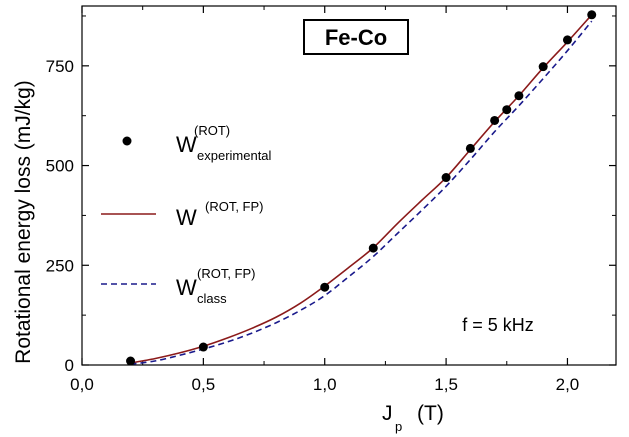  I want to click on legend-sup-fp: (ROT, FP), so click(234, 206).